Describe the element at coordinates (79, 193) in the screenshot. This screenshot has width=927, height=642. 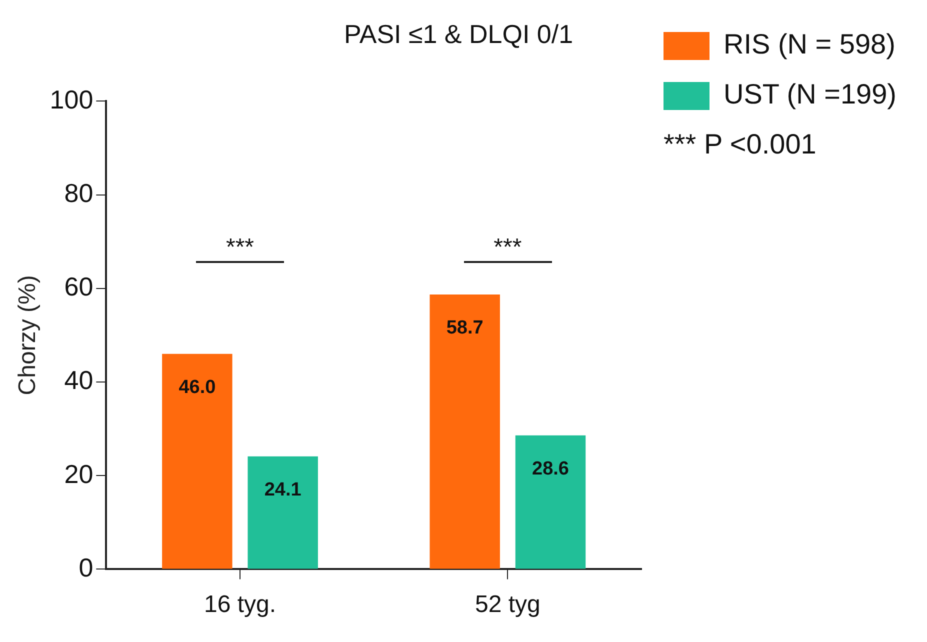
I see `y-tick-label: 80` at that location.